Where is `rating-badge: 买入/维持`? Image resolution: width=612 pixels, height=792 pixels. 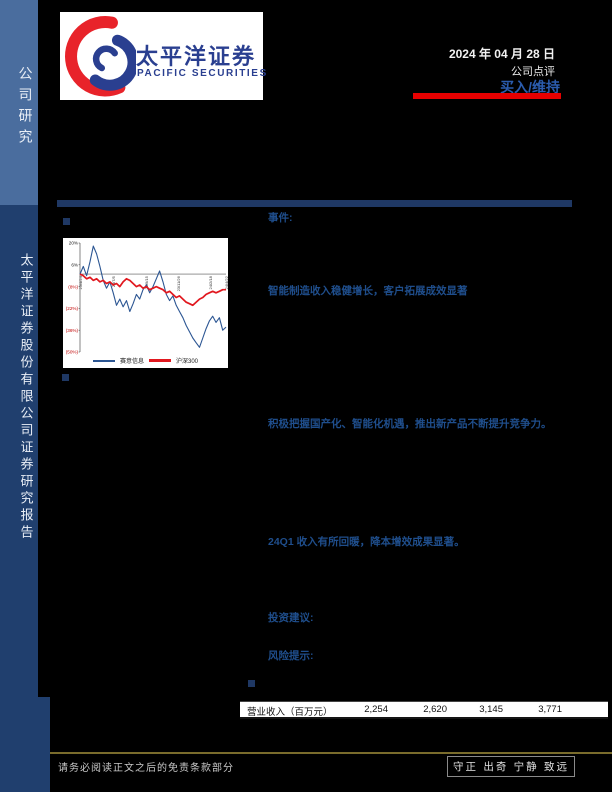 rating-badge: 买入/维持 is located at coordinates (530, 87).